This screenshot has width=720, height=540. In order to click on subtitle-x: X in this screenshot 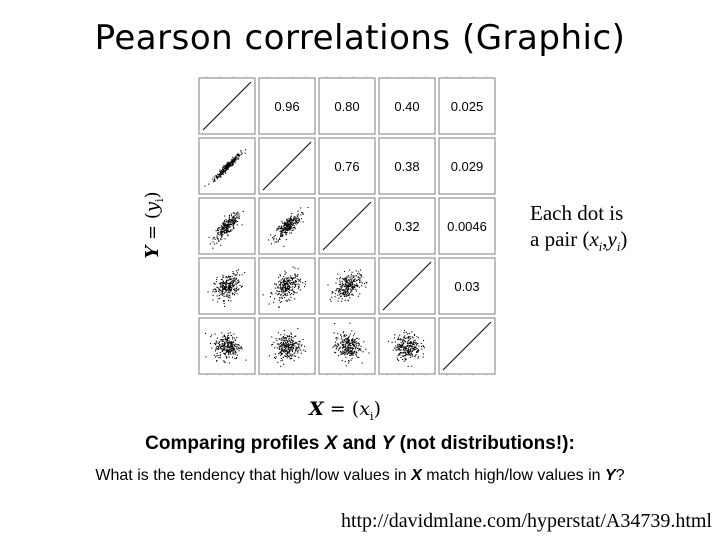, I will do `click(331, 443)`.